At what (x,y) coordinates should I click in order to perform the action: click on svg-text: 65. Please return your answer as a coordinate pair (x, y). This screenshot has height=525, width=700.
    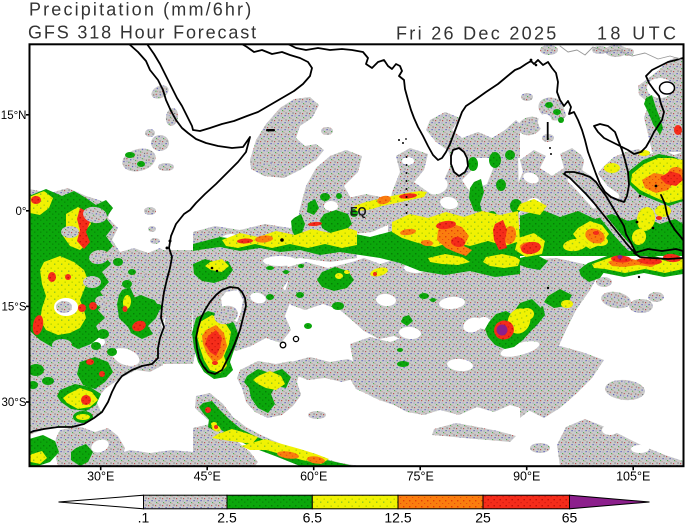
    Looking at the image, I should click on (570, 517).